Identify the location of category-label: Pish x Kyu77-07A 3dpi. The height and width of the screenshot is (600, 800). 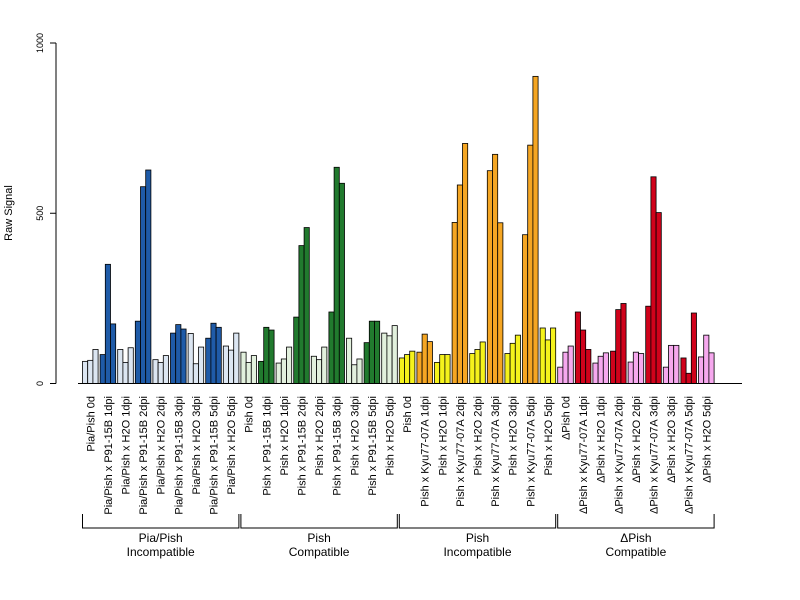
(496, 451).